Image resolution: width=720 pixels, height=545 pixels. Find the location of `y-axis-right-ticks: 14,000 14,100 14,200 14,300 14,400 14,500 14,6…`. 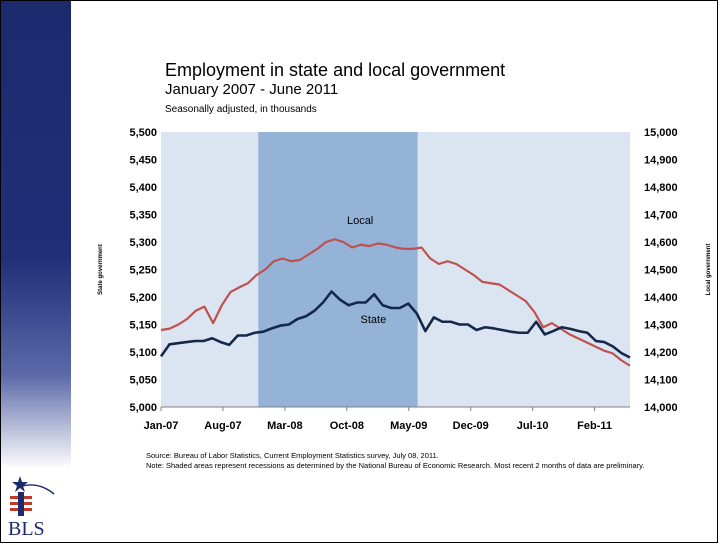

y-axis-right-ticks: 14,000 14,100 14,200 14,300 14,400 14,500 14,6… is located at coordinates (661, 270).